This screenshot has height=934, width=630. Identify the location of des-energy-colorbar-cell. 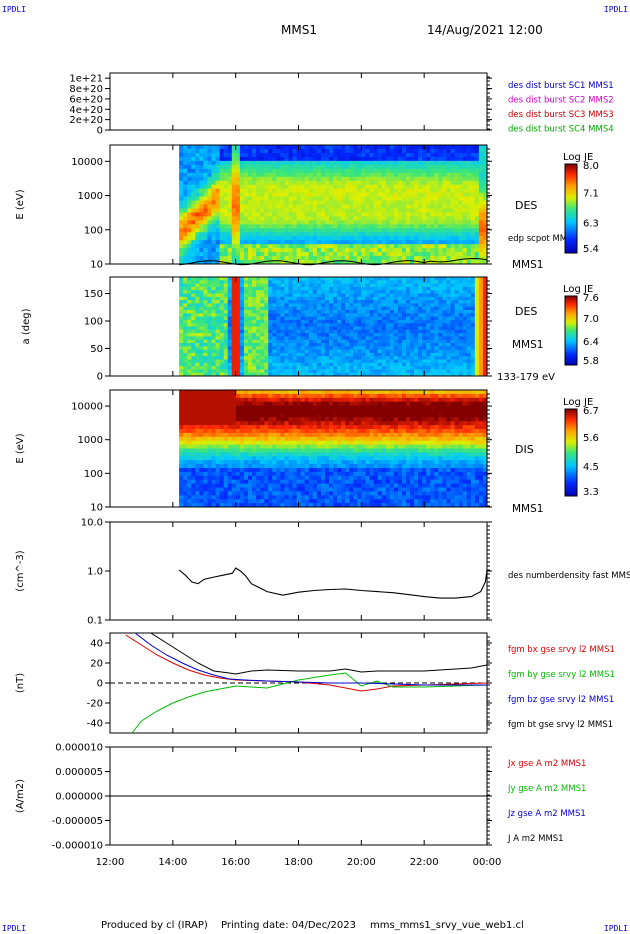
(571, 167).